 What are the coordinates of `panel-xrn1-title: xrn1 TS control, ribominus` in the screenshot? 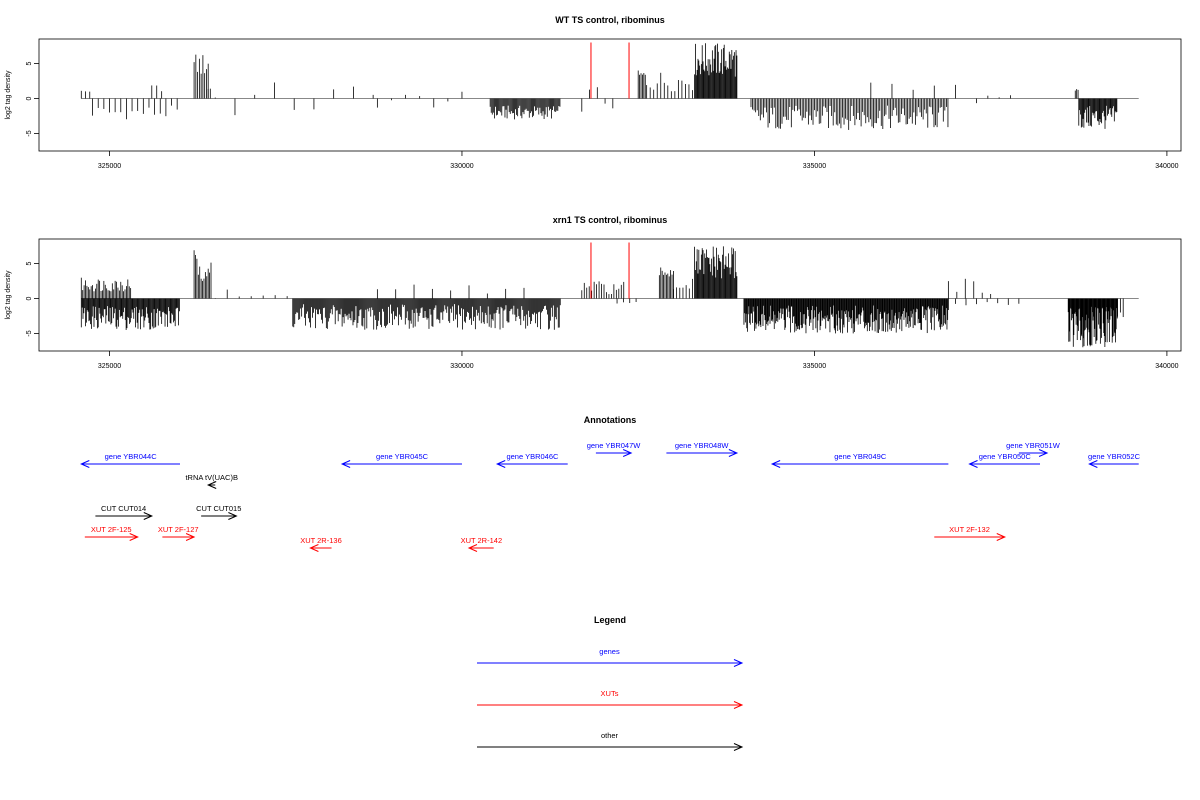 It's located at (610, 220).